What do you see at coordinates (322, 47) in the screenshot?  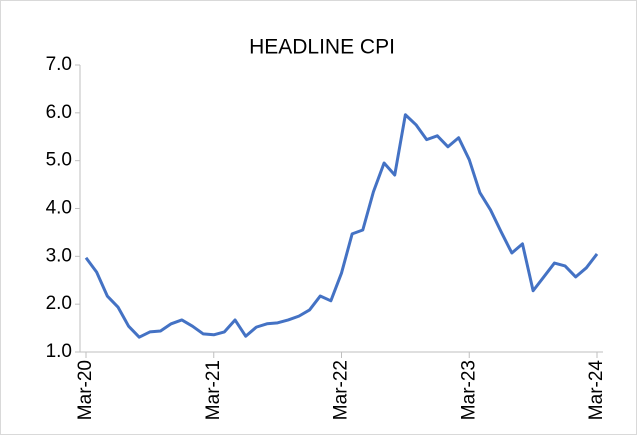 I see `chart-title: HEADLINE CPI` at bounding box center [322, 47].